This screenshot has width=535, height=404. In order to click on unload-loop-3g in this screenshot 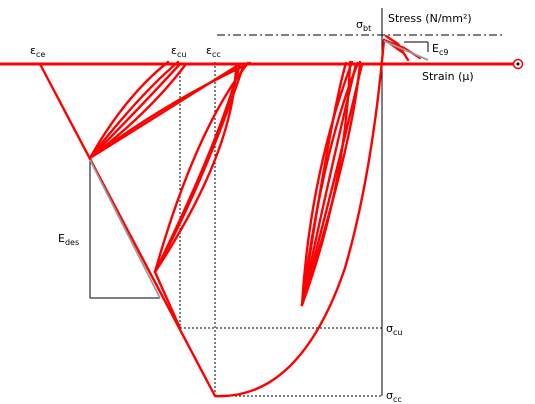, I will do `click(331, 183)`.